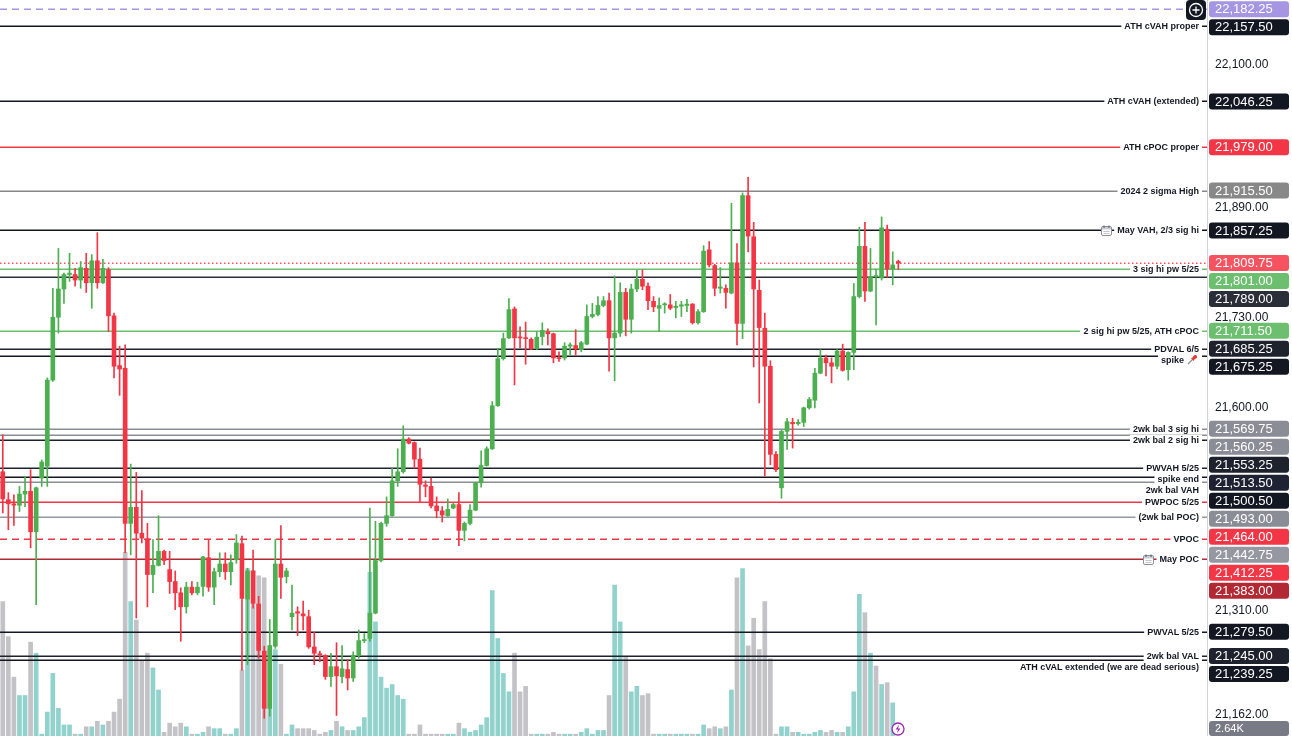 The height and width of the screenshot is (736, 1292). I want to click on text: 21,513.50, so click(1244, 482).